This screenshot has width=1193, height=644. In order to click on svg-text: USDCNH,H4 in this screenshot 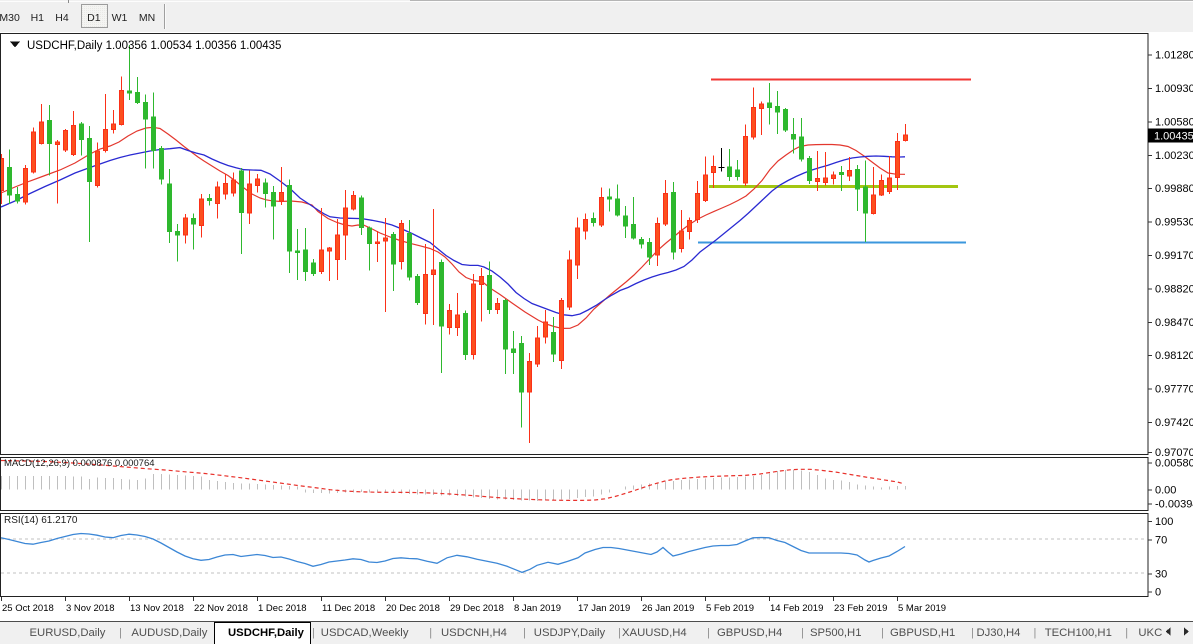, I will do `click(474, 633)`.